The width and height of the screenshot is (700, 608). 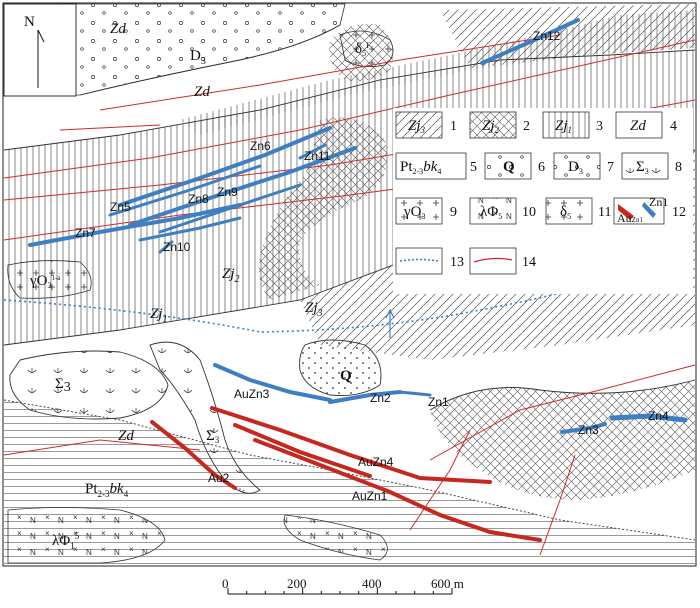 I want to click on scale-tick-600: 600 m, so click(x=447, y=583).